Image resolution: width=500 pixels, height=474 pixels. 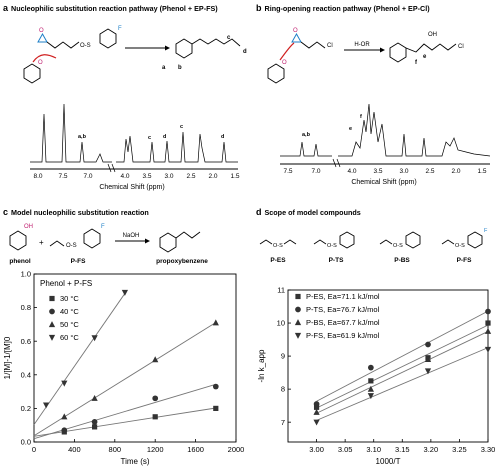 I want to click on phenol-oh: OH, so click(x=28, y=227).